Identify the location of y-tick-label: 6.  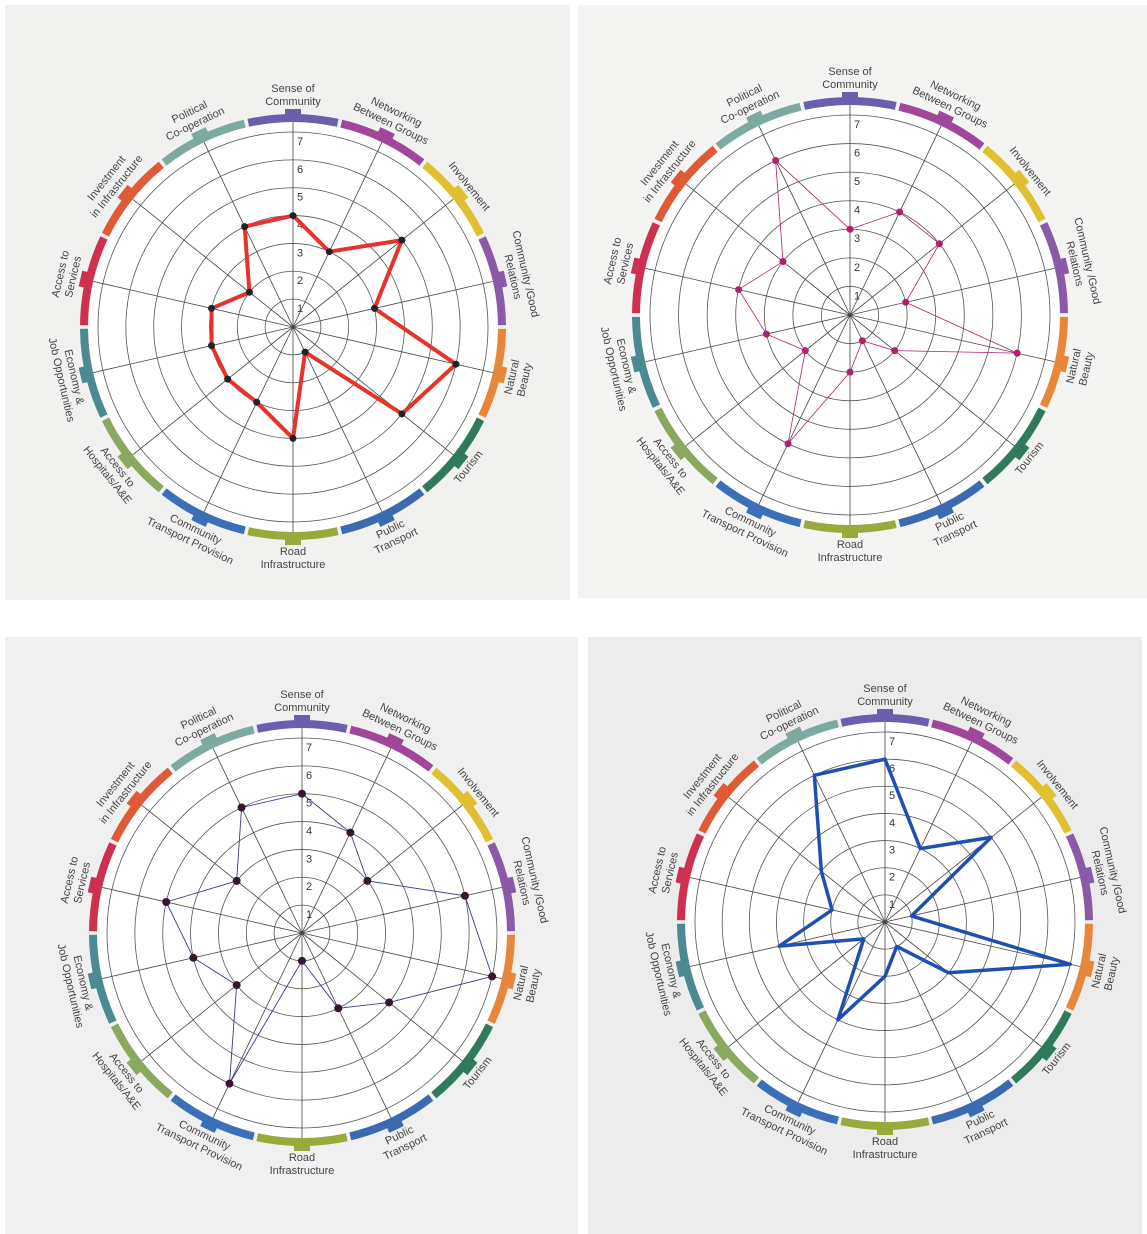
(309, 776).